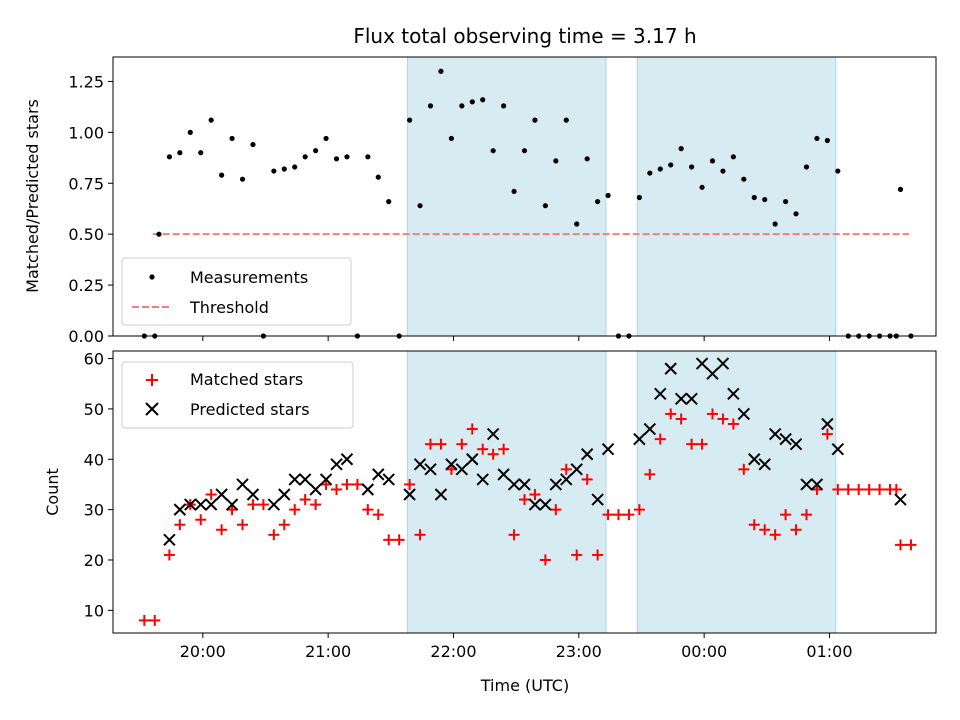  I want to click on x-axis-label: Time (UTC), so click(524, 685).